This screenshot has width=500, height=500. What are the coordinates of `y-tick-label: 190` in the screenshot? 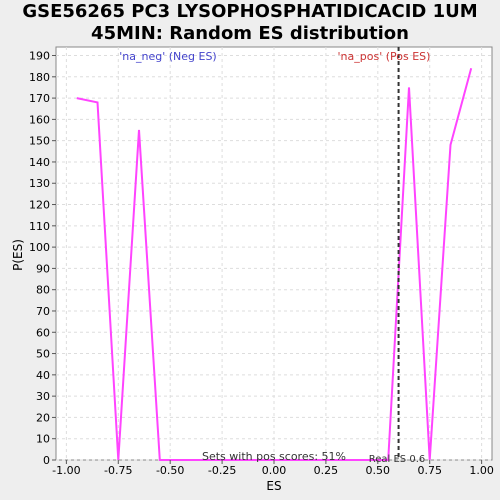 It's located at (39, 56).